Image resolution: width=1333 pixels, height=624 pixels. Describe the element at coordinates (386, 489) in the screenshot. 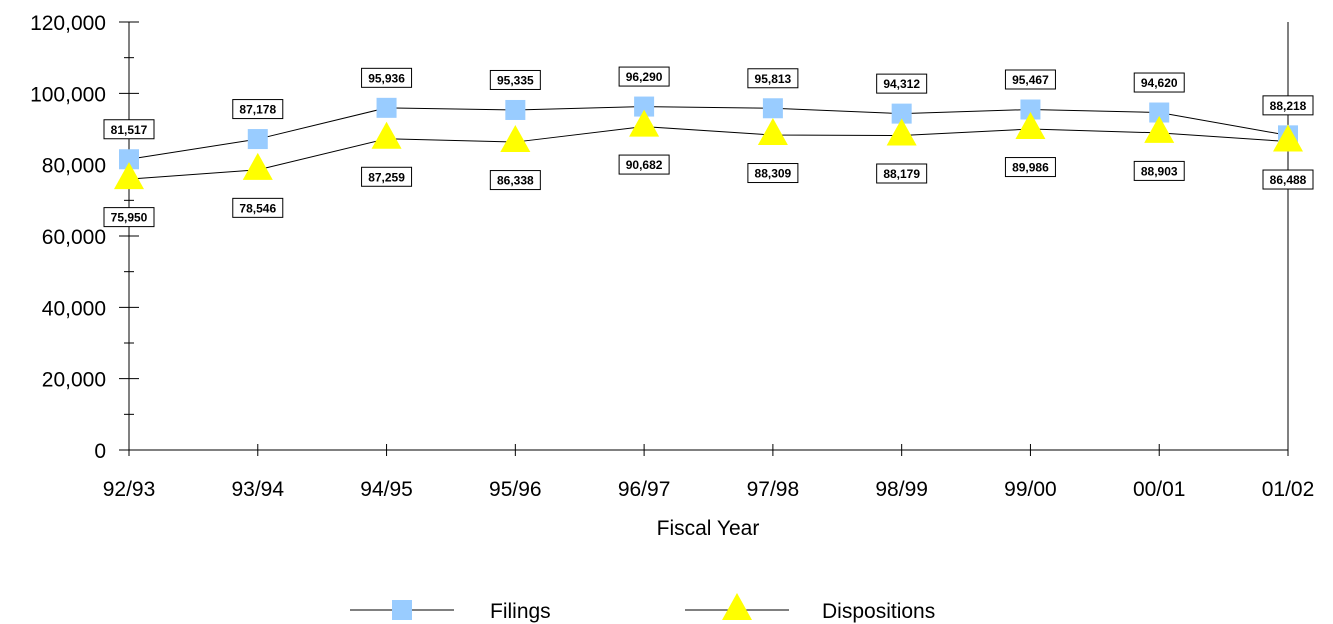

I see `x-tick-label: 94/95` at that location.